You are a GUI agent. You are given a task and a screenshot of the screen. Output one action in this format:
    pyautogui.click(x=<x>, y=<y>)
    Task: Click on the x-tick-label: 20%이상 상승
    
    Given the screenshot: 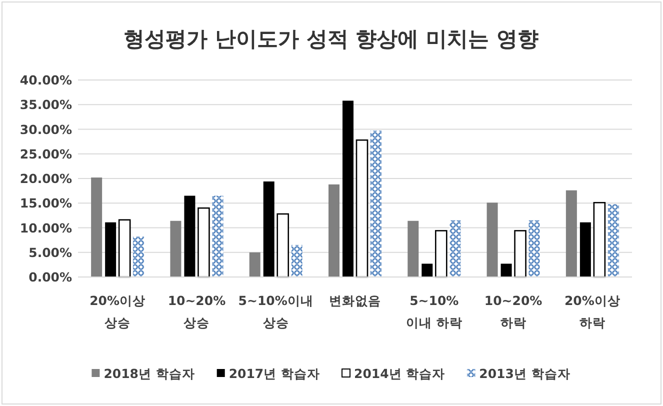 What is the action you would take?
    pyautogui.click(x=118, y=311)
    